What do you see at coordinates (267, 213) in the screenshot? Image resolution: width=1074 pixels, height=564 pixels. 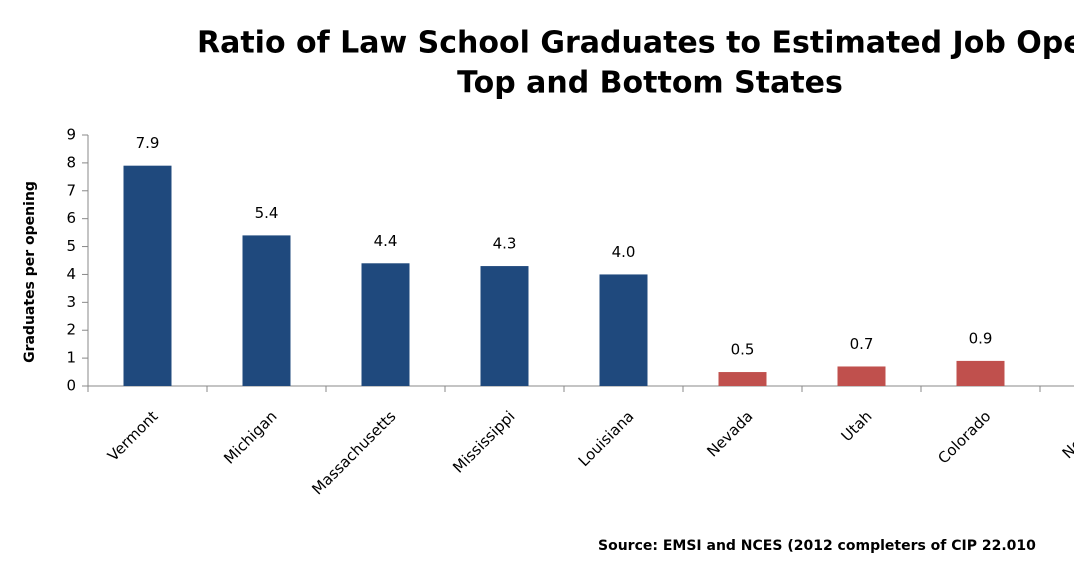 I see `value-label: 5.4` at bounding box center [267, 213].